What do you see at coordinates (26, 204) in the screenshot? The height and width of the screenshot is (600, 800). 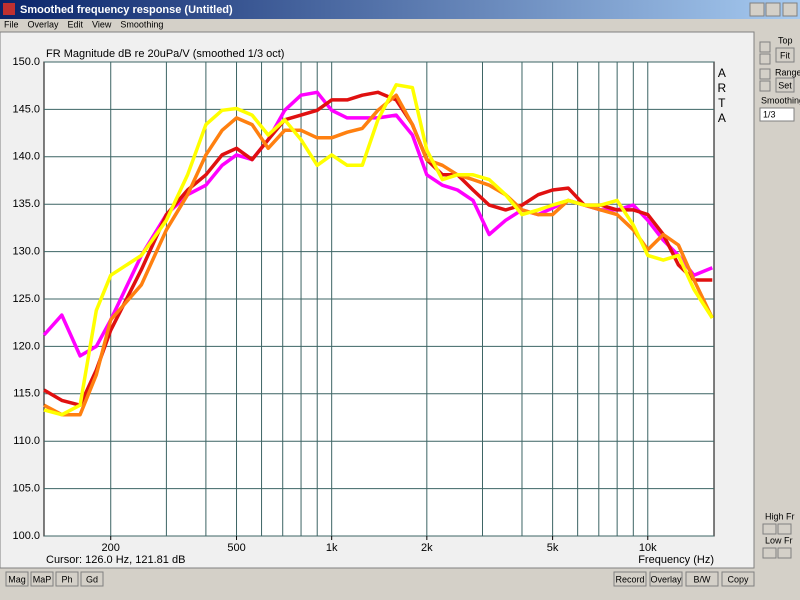 I see `y-tick-label: 135.0` at bounding box center [26, 204].